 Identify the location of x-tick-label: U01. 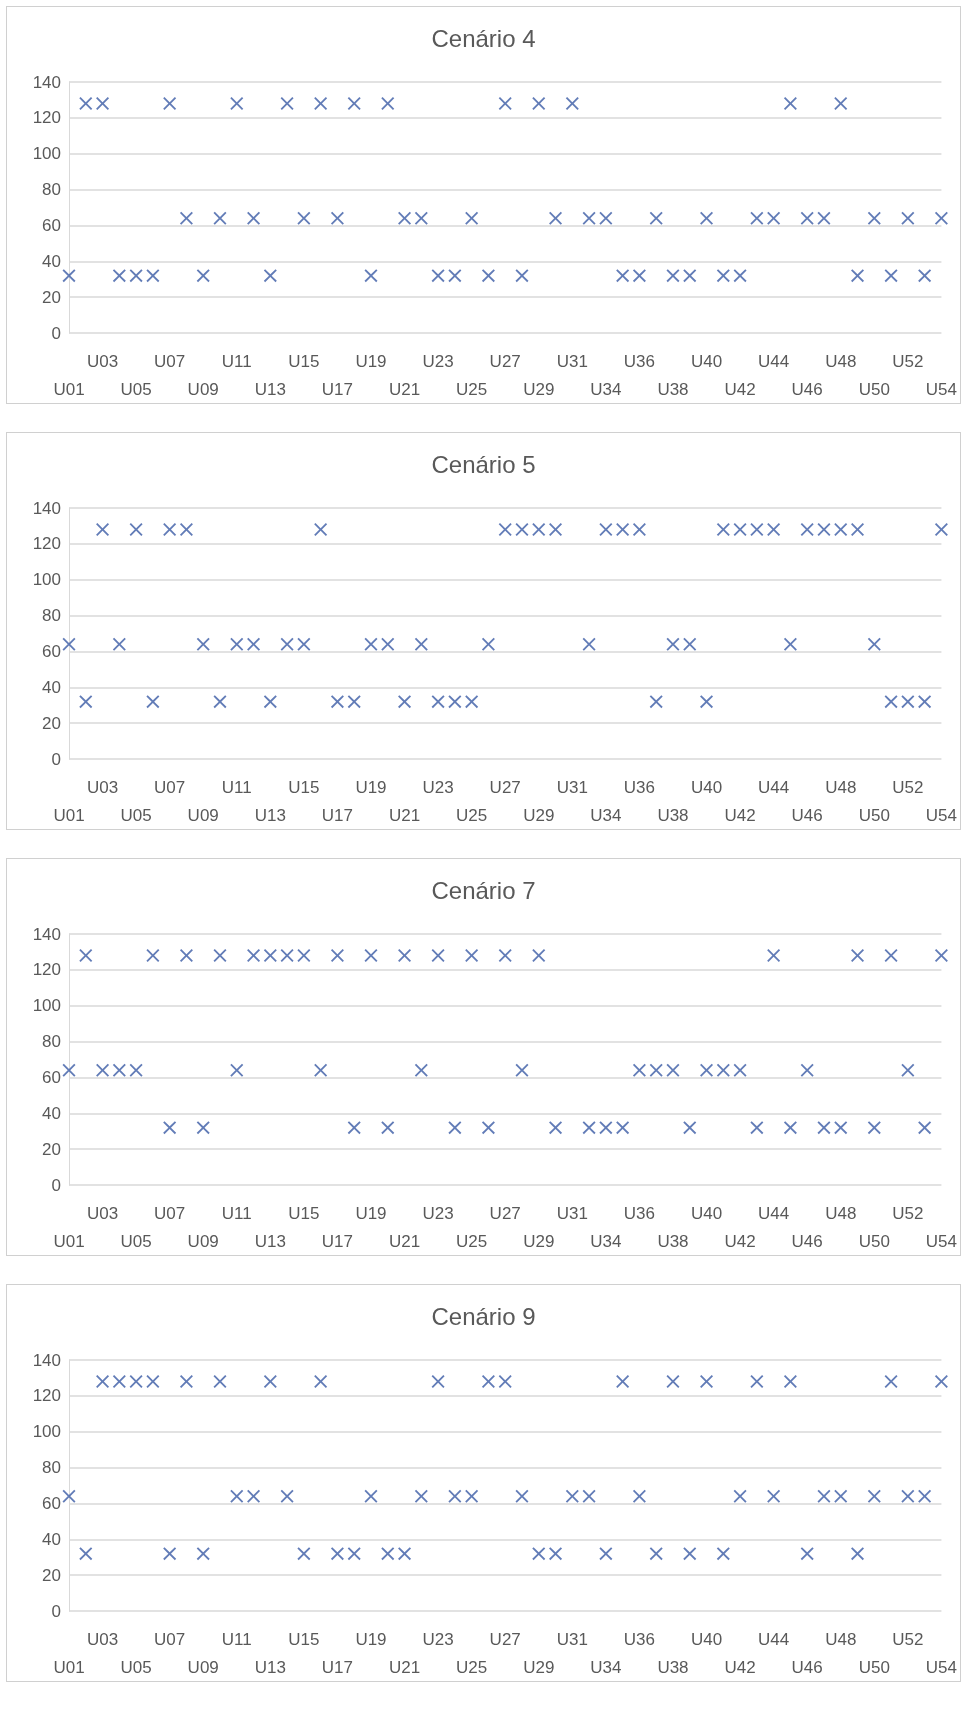
(69, 1667).